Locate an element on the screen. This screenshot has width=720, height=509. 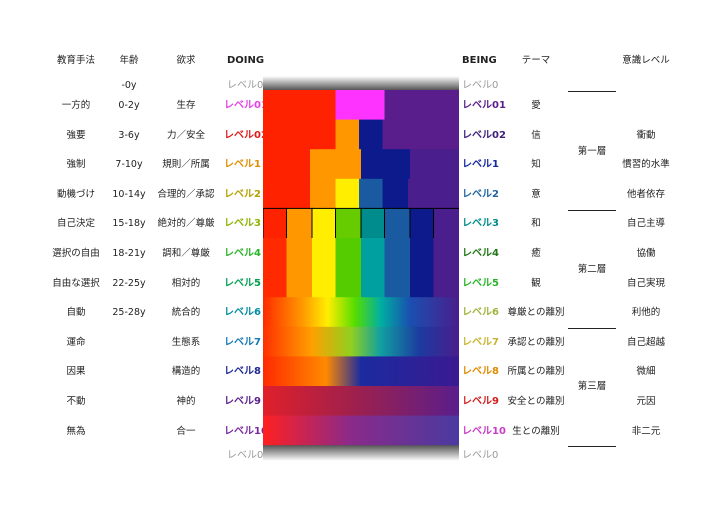
age-zero: -0y is located at coordinates (129, 85).